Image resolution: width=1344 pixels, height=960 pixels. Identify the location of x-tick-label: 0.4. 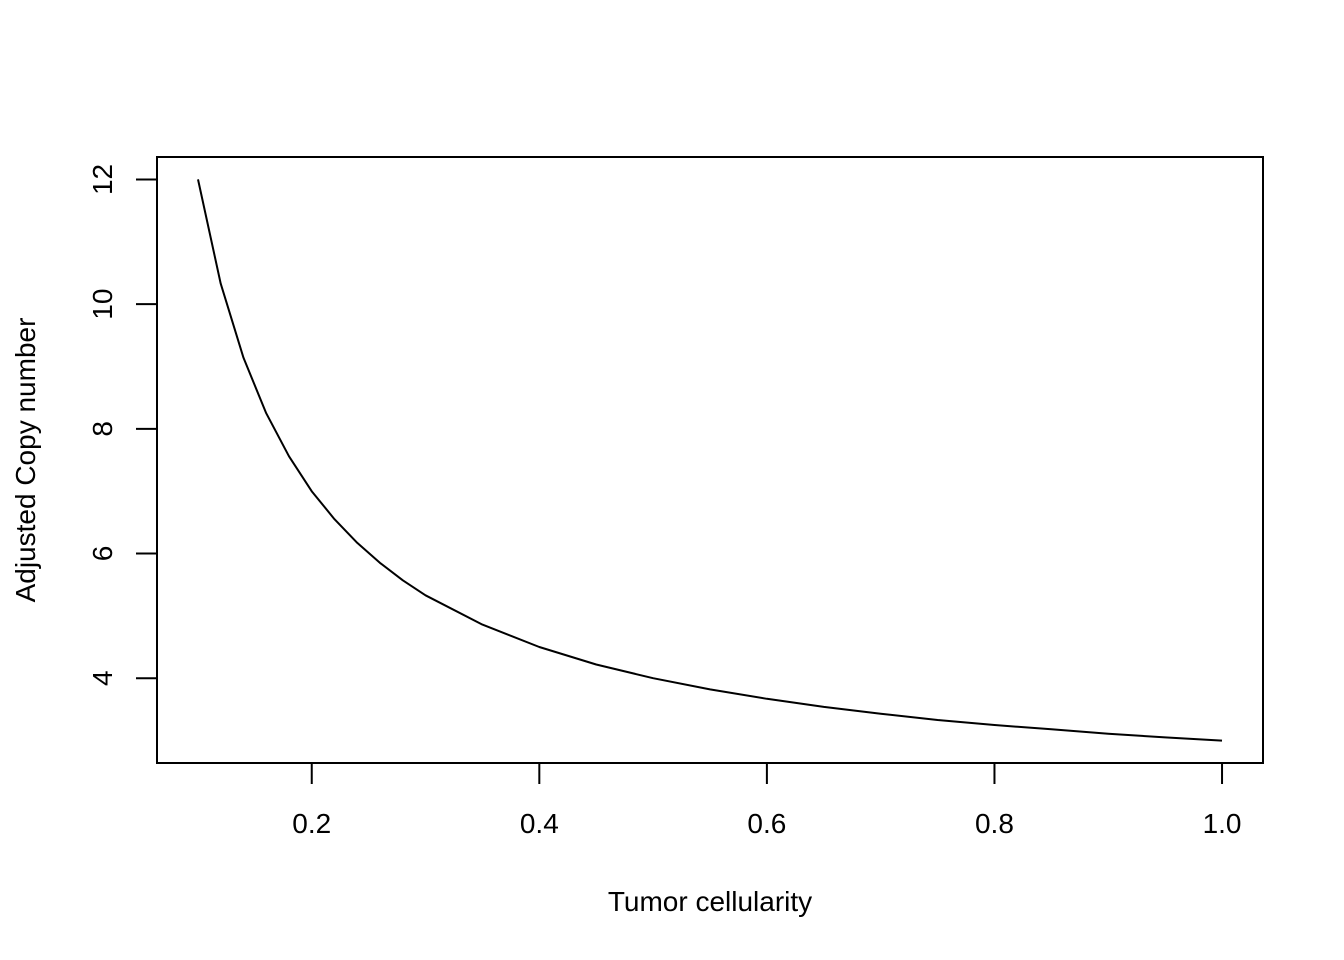
(539, 823).